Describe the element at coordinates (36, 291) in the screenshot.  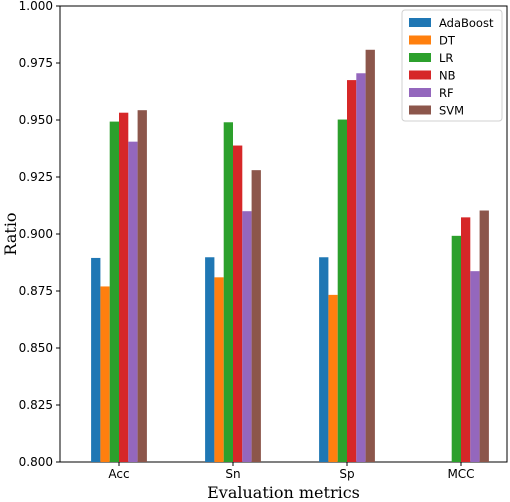
I see `y-tick-label: 0.875` at that location.